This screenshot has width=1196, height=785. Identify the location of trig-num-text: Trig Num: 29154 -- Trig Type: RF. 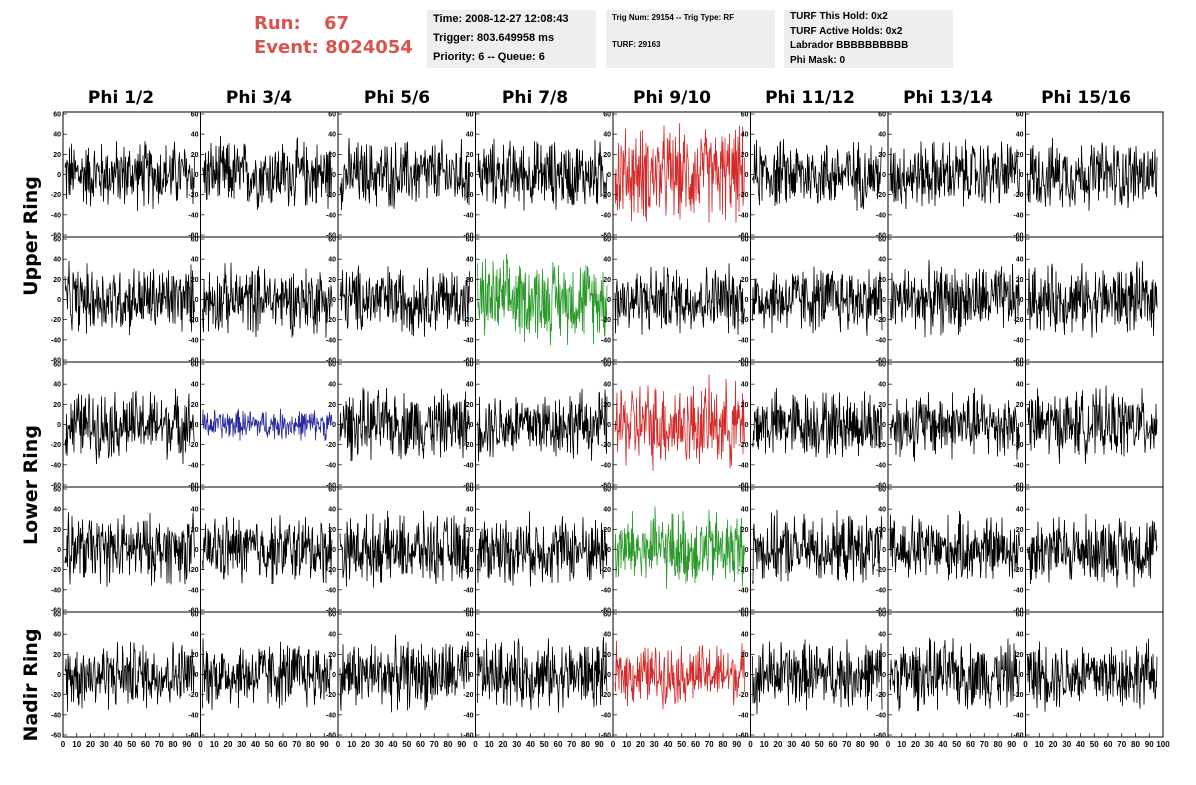
(673, 17).